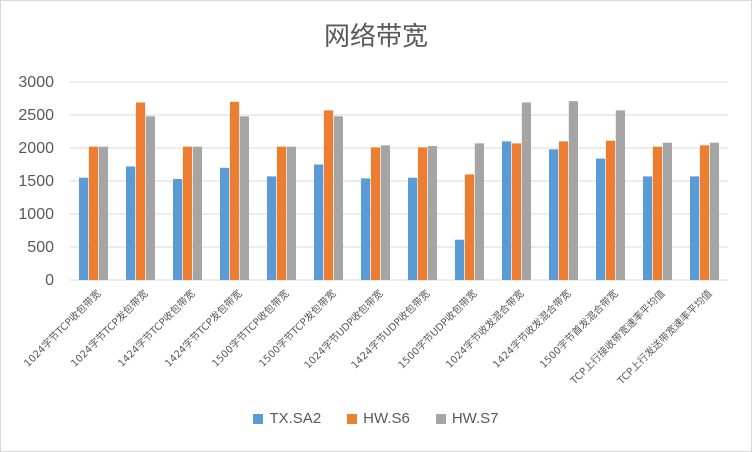 This screenshot has width=752, height=452. What do you see at coordinates (485, 329) in the screenshot?
I see `x-tick-label: 1024字节收发混合带宽` at bounding box center [485, 329].